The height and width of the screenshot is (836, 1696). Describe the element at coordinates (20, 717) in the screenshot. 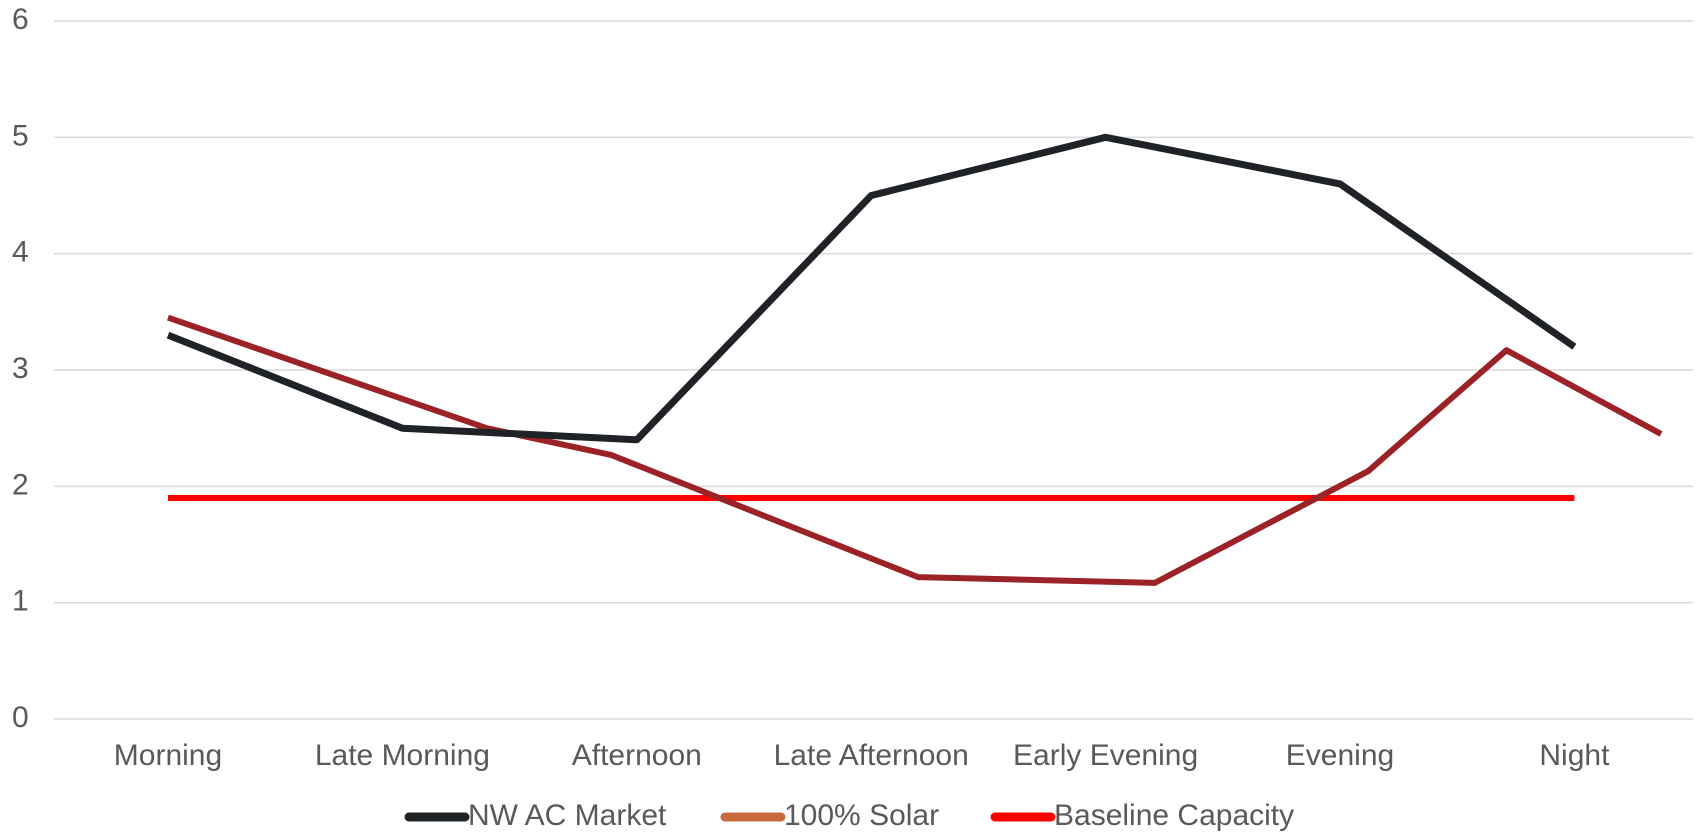

I see `y-tick-label: 0` at that location.